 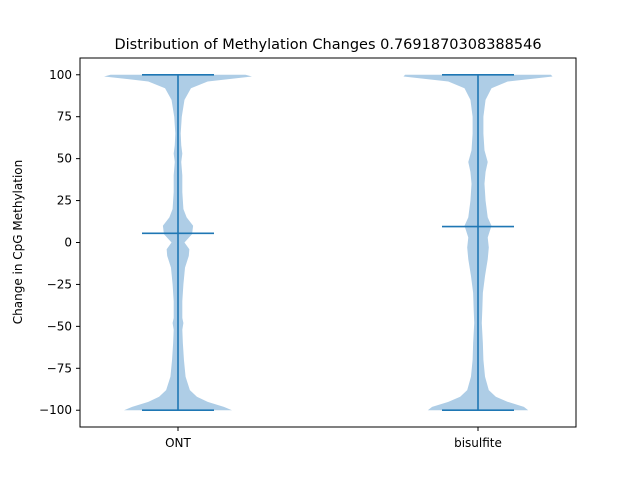 I want to click on x-axis: ONT bisulfite, so click(x=333, y=438).